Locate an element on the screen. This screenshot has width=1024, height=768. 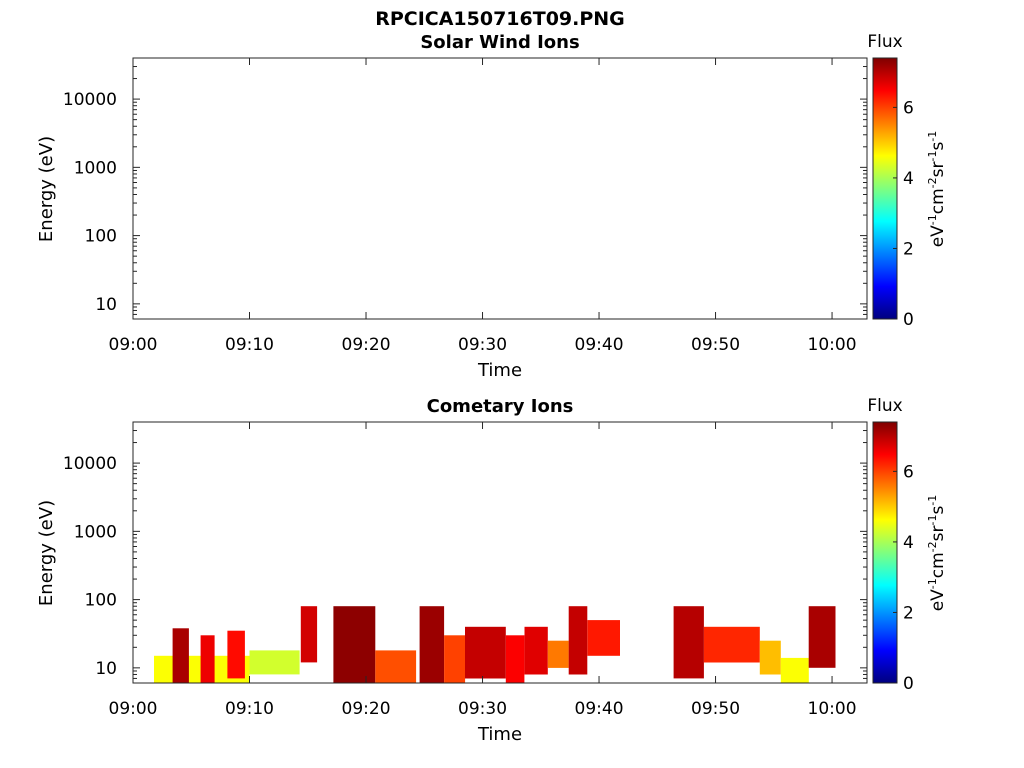
figure-title: RPCICA150716T09.PNG is located at coordinates (500, 19).